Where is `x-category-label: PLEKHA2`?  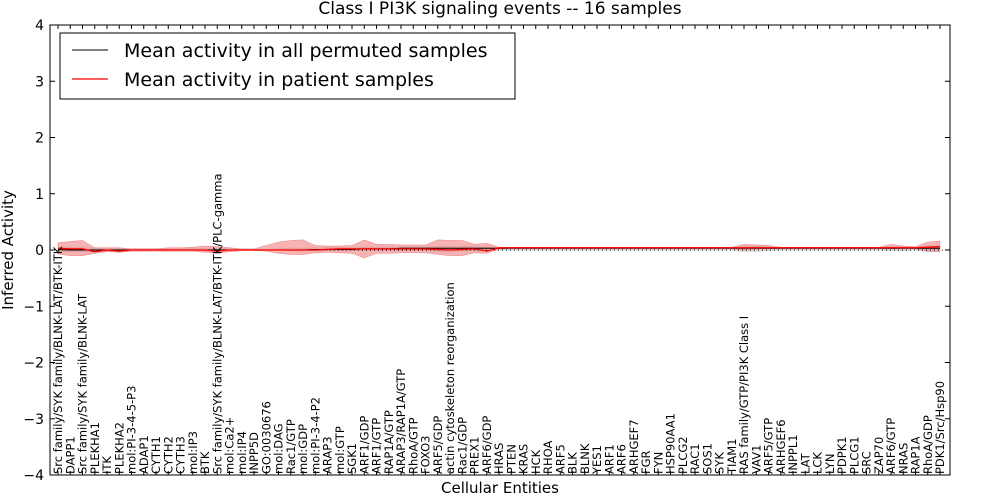
x-category-label: PLEKHA2 is located at coordinates (119, 448).